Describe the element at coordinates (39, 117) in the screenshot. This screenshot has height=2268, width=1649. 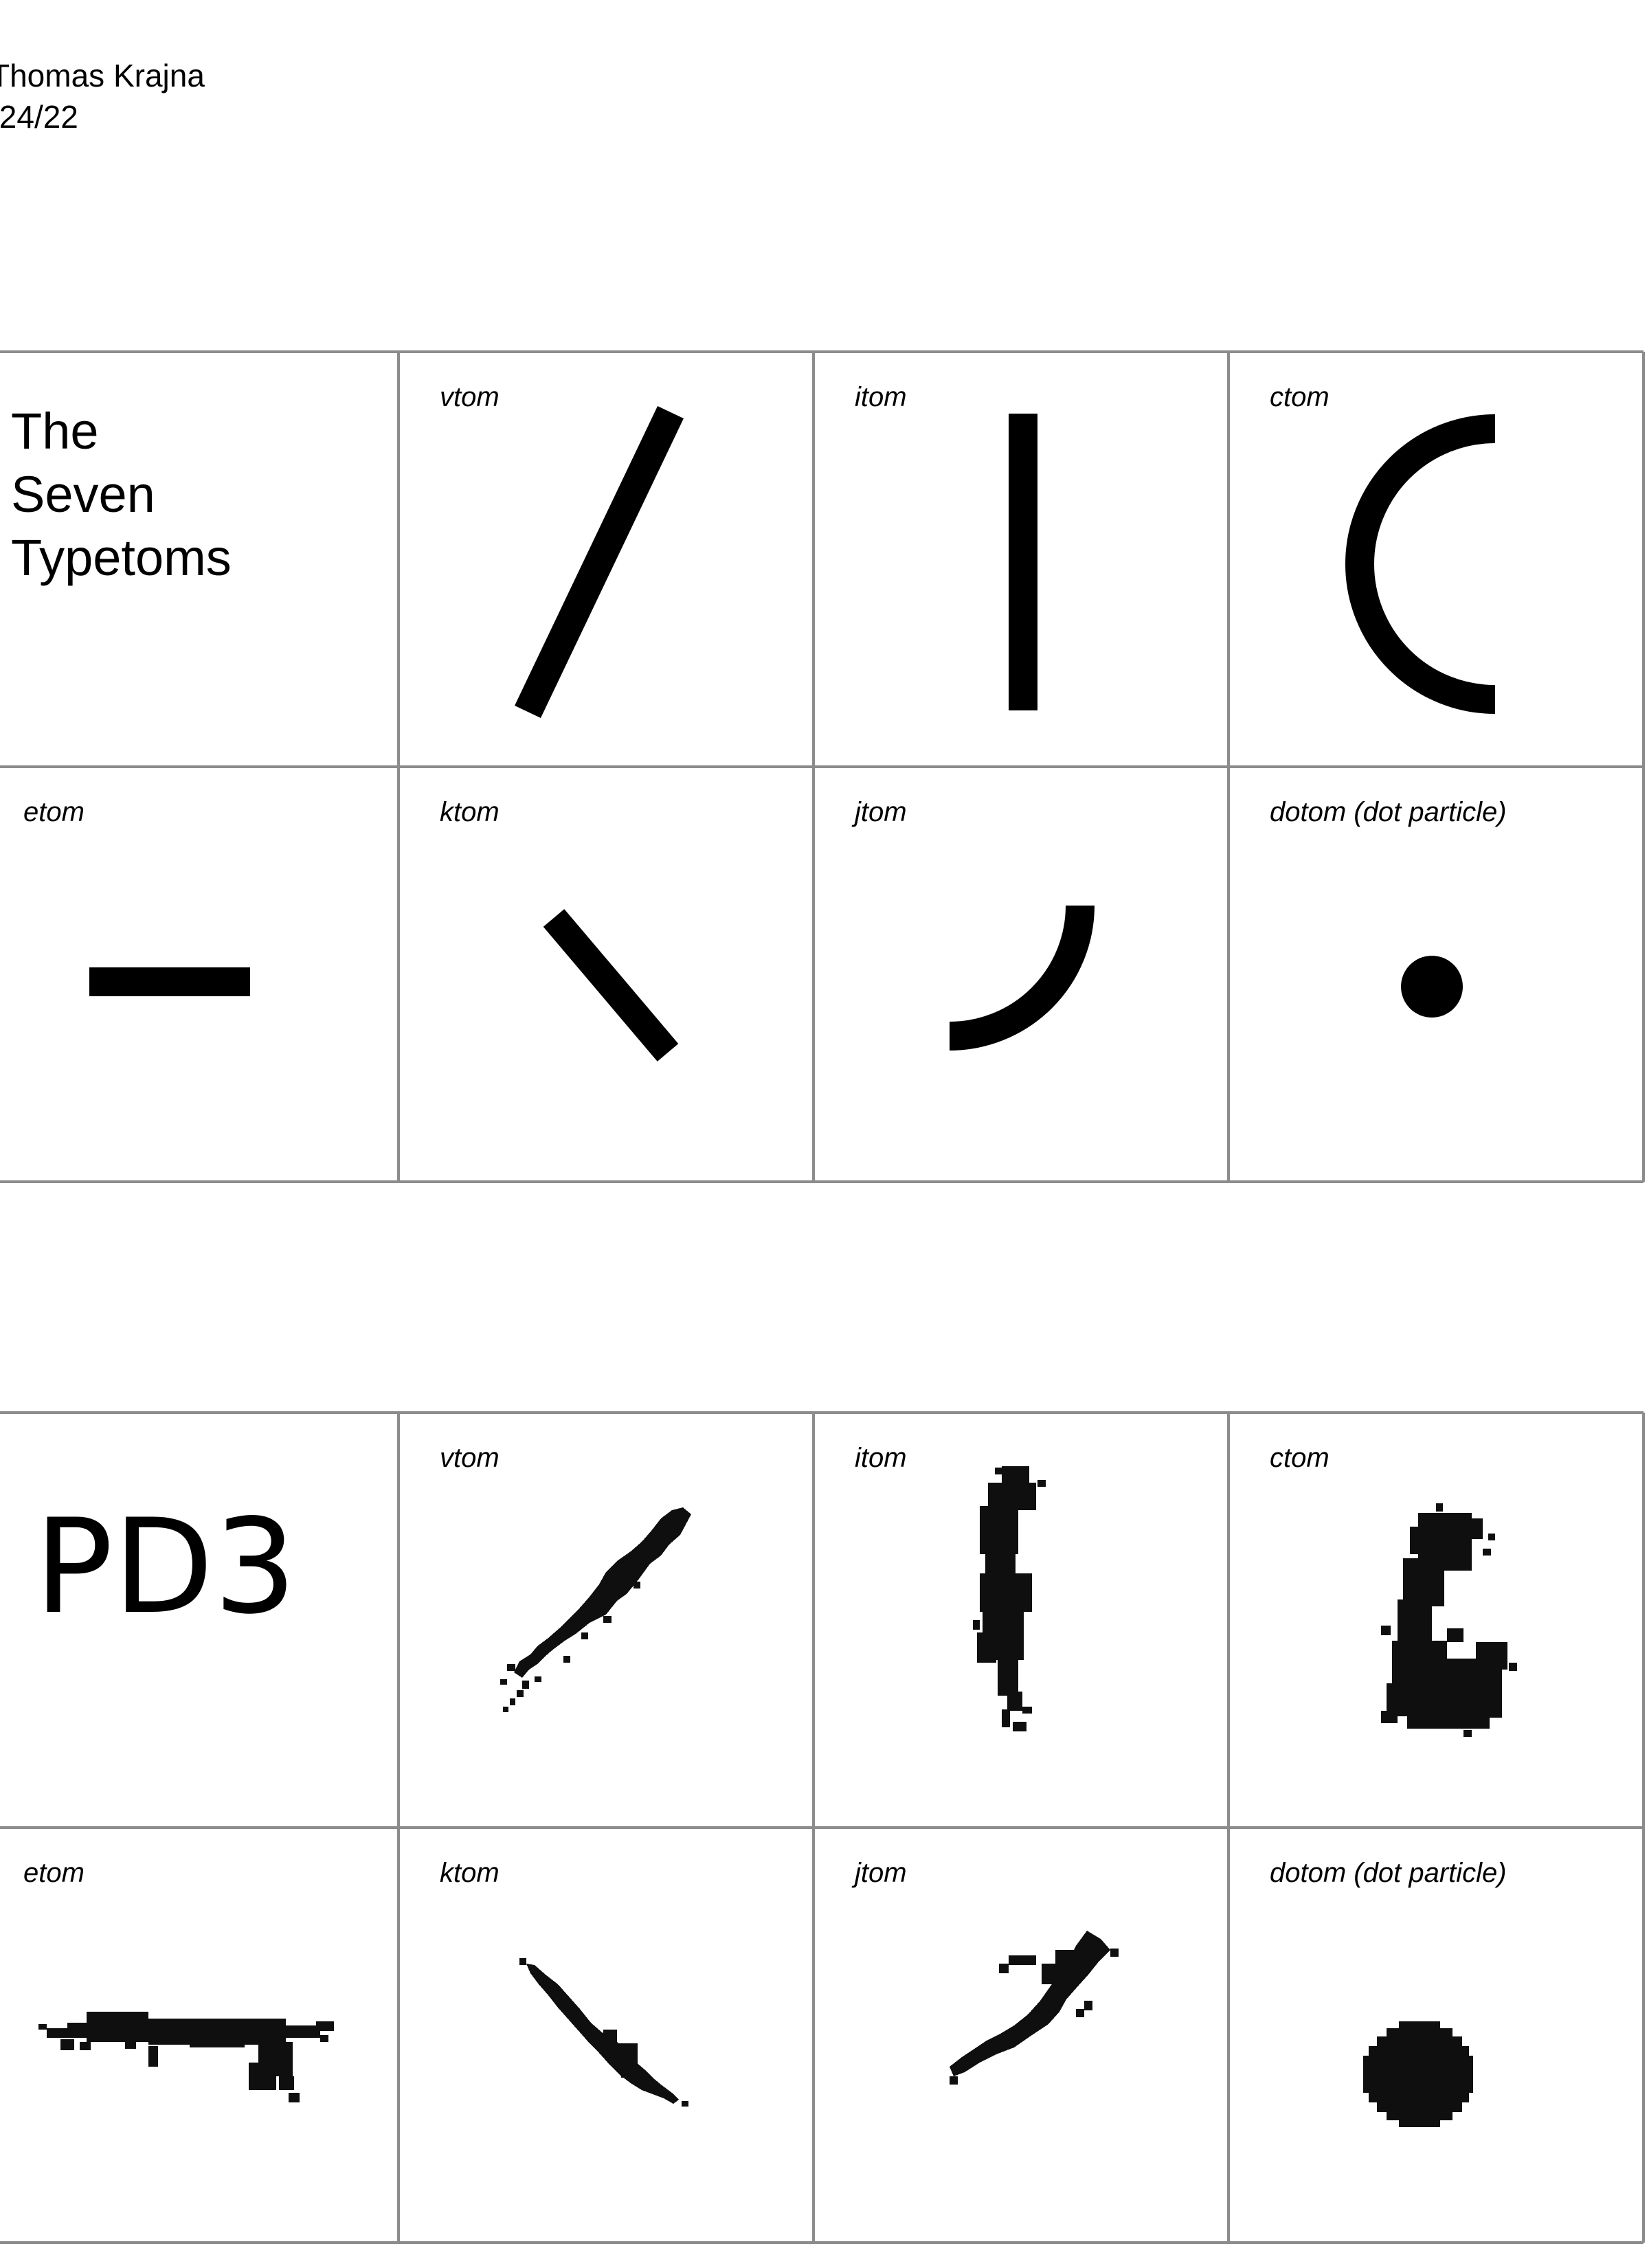
I see `date: /24/22` at that location.